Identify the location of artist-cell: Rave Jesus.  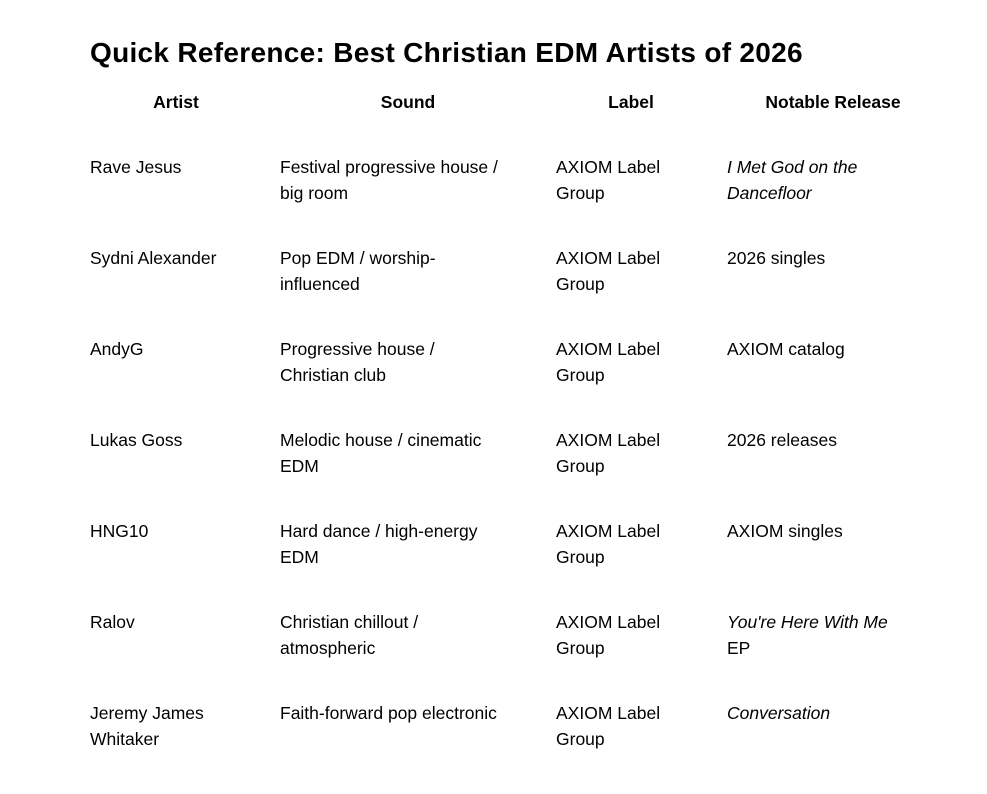
(136, 167).